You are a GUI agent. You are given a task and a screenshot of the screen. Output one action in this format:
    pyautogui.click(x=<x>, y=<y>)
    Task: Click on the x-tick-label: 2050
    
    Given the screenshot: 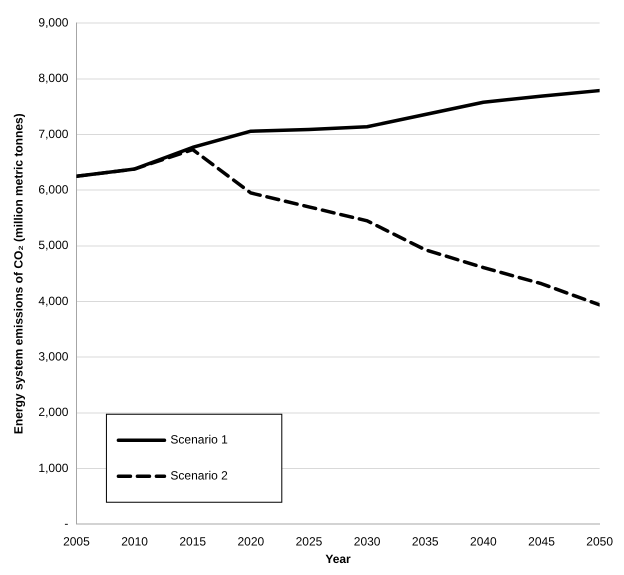 What is the action you would take?
    pyautogui.click(x=600, y=541)
    